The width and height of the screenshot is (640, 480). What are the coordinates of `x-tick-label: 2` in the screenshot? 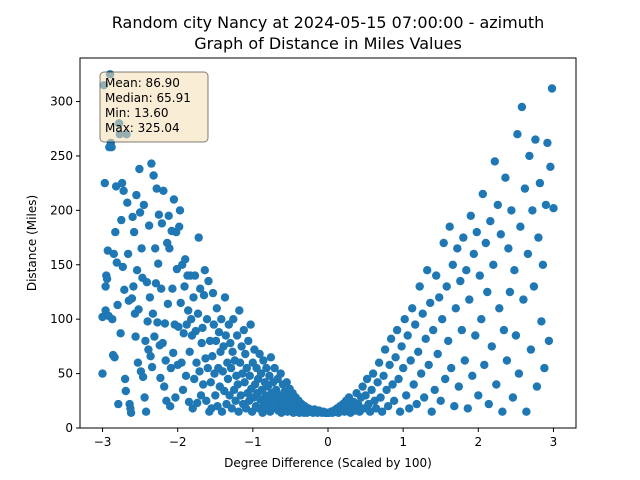 It's located at (478, 442).